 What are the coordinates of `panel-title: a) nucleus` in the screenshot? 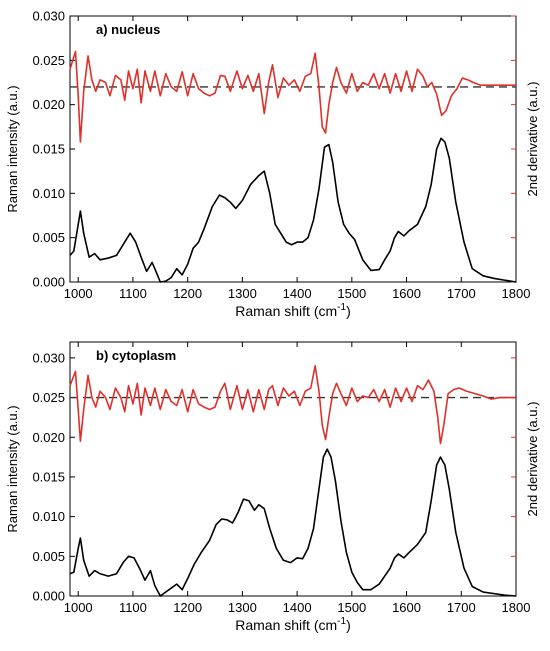 It's located at (128, 29).